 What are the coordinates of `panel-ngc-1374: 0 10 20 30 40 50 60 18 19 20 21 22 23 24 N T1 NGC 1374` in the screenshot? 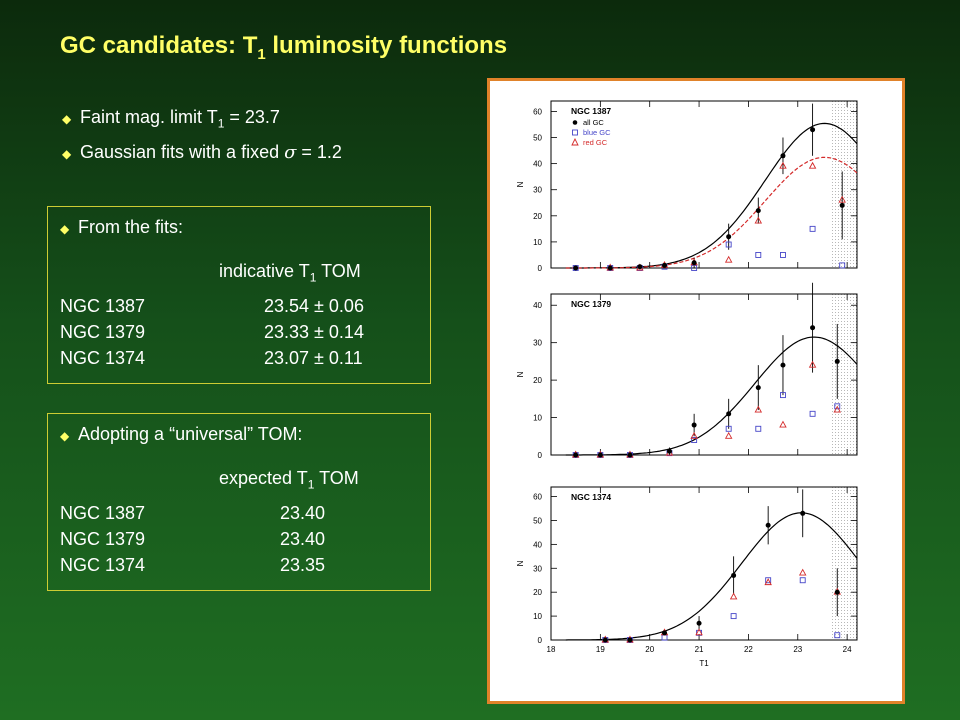 It's located at (687, 577).